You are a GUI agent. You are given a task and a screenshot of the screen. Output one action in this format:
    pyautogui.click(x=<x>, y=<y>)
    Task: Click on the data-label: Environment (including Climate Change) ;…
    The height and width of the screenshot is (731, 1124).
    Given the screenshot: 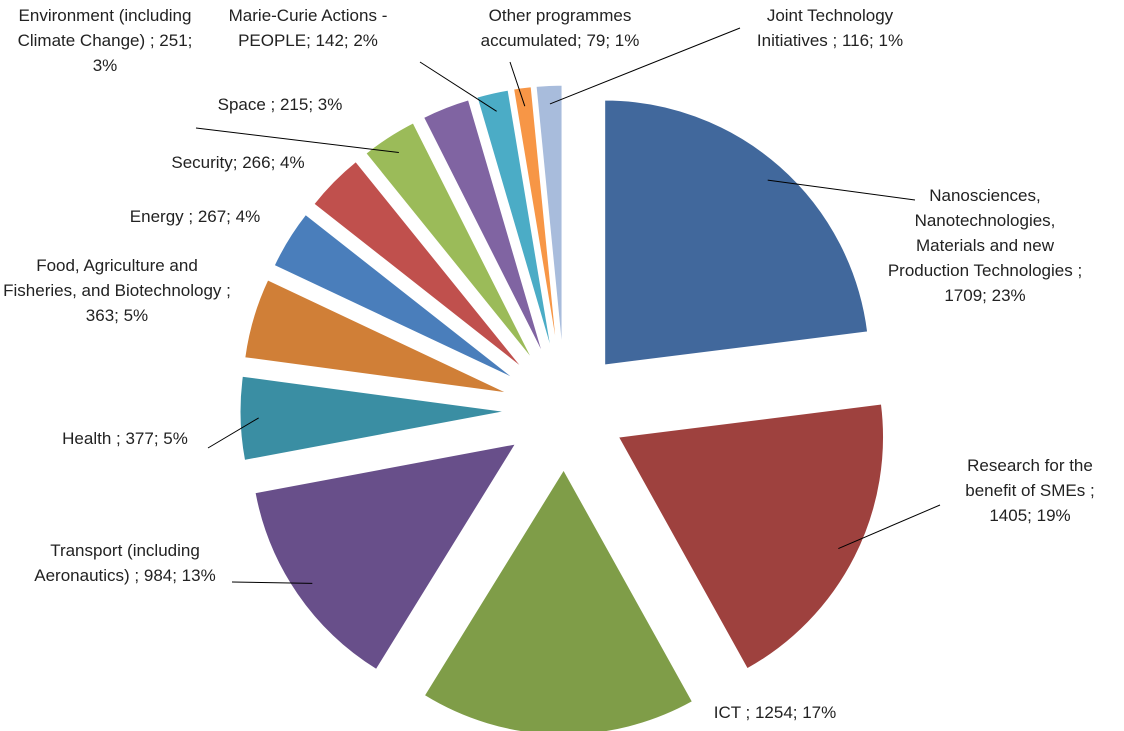 What is the action you would take?
    pyautogui.click(x=105, y=40)
    